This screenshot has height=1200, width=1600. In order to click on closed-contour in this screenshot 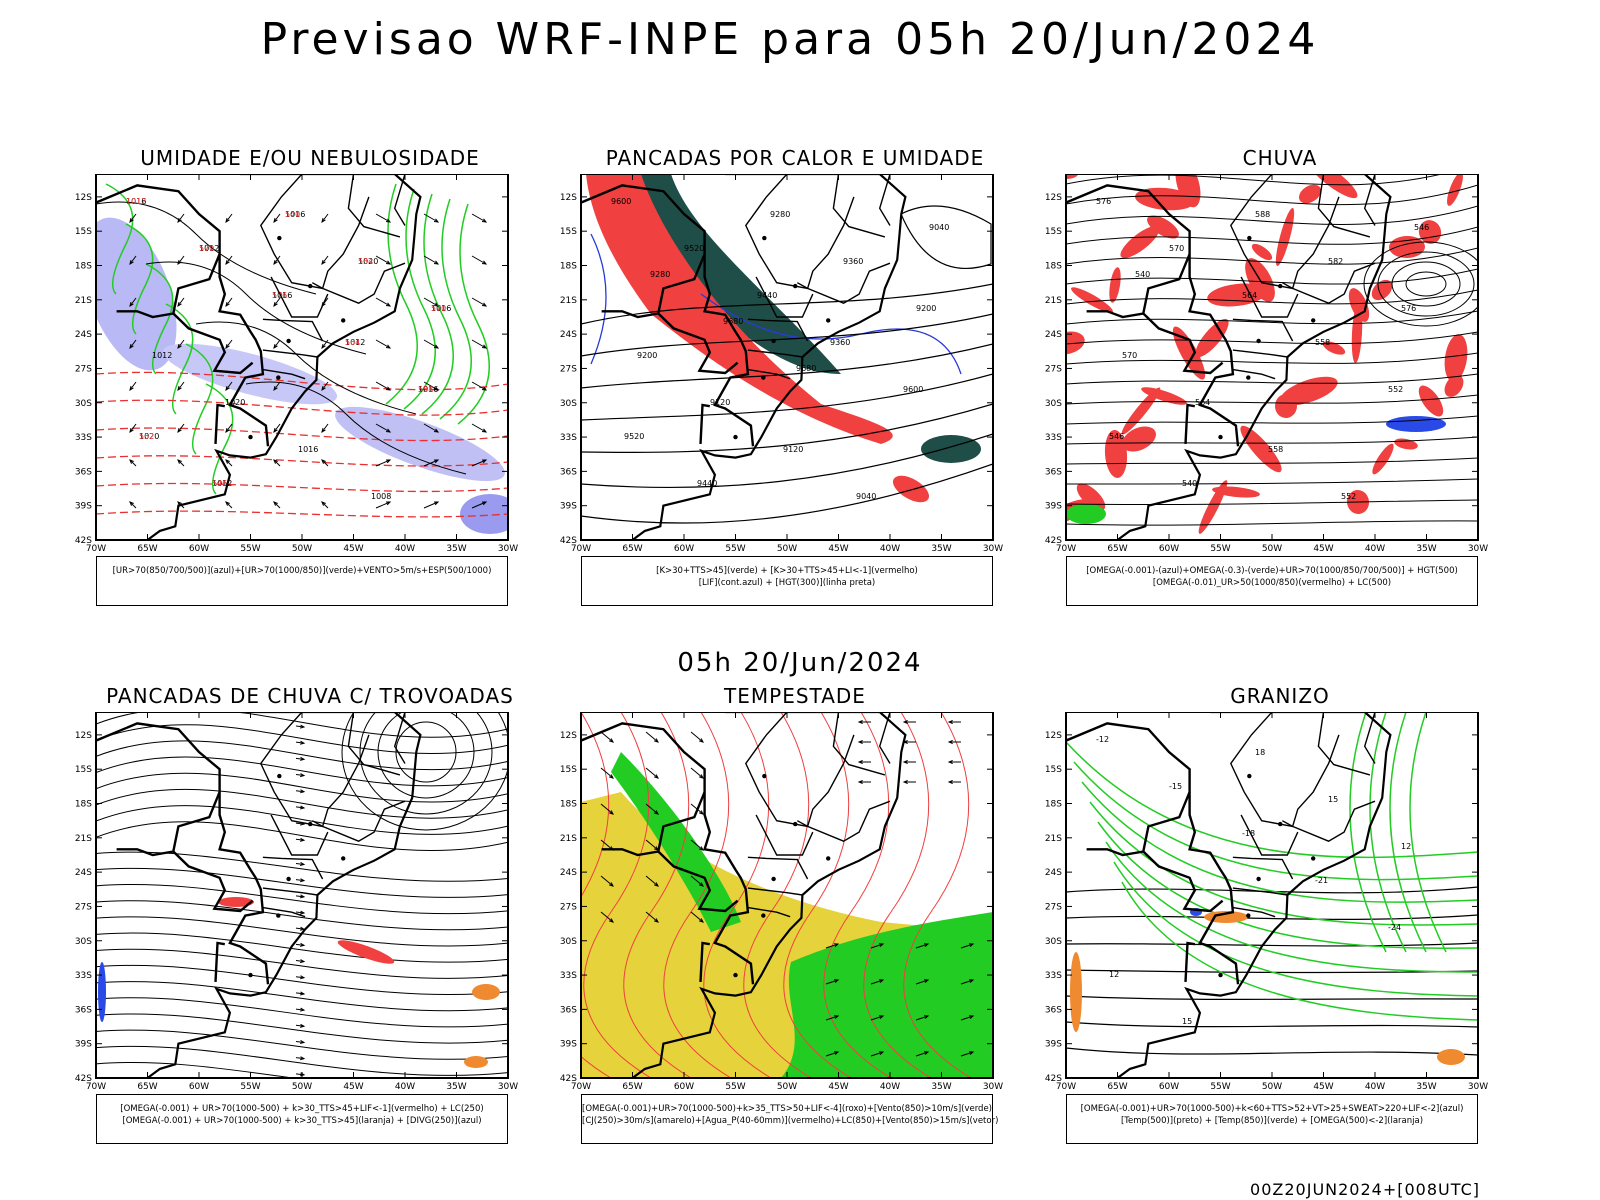, I will do `click(1426, 284)`.